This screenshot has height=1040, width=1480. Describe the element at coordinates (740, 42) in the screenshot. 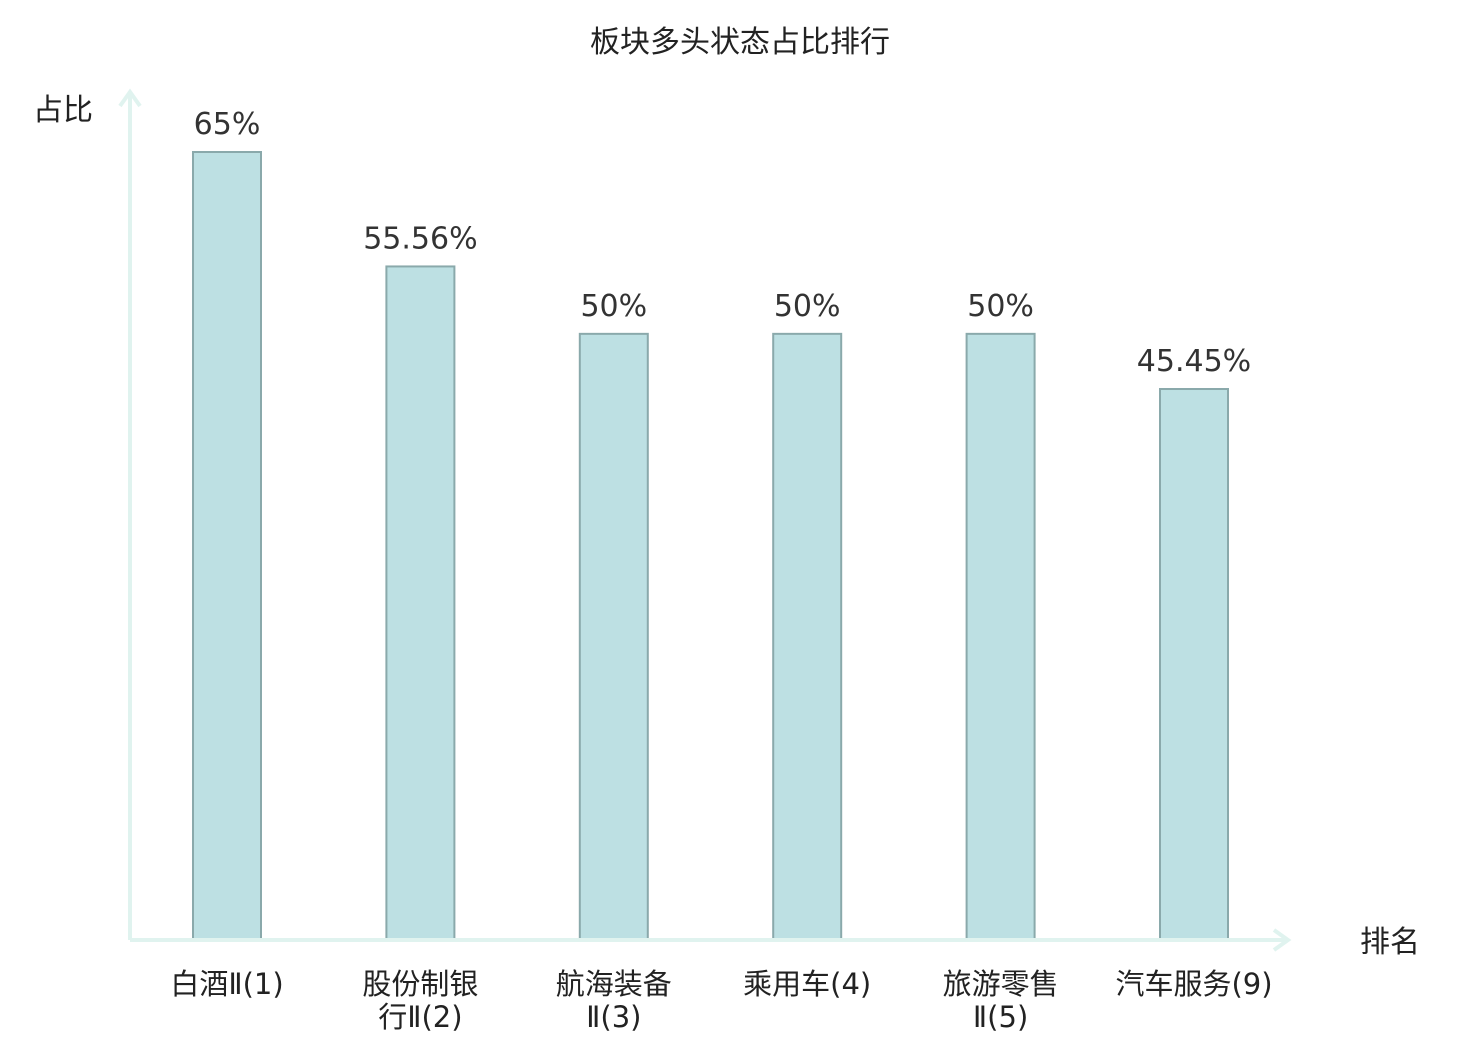

I see `chart-title: 板块多头状态占比排行` at that location.